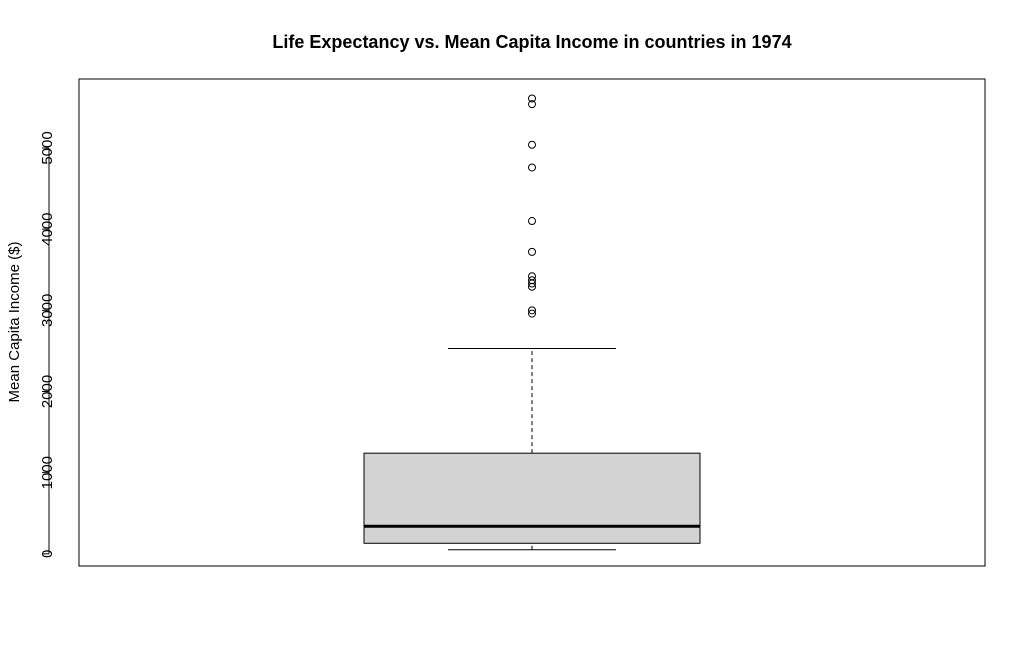  Describe the element at coordinates (47, 554) in the screenshot. I see `y-tick-label: 0` at that location.